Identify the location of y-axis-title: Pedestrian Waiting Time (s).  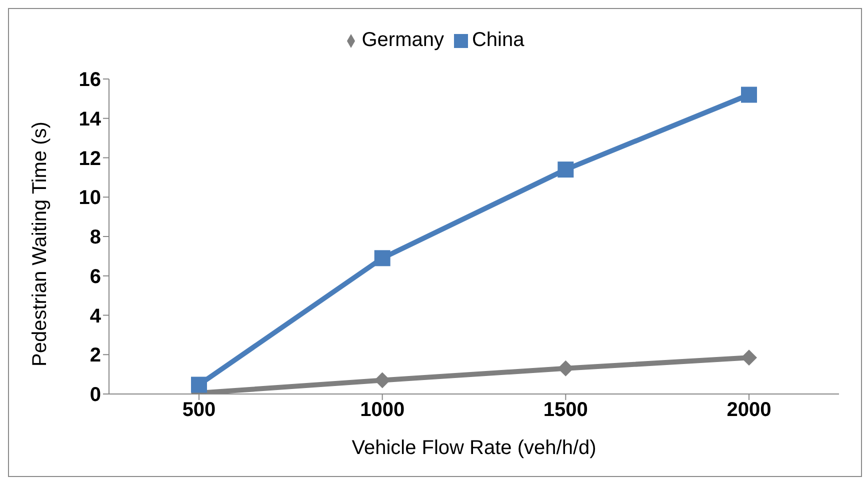
(40, 244).